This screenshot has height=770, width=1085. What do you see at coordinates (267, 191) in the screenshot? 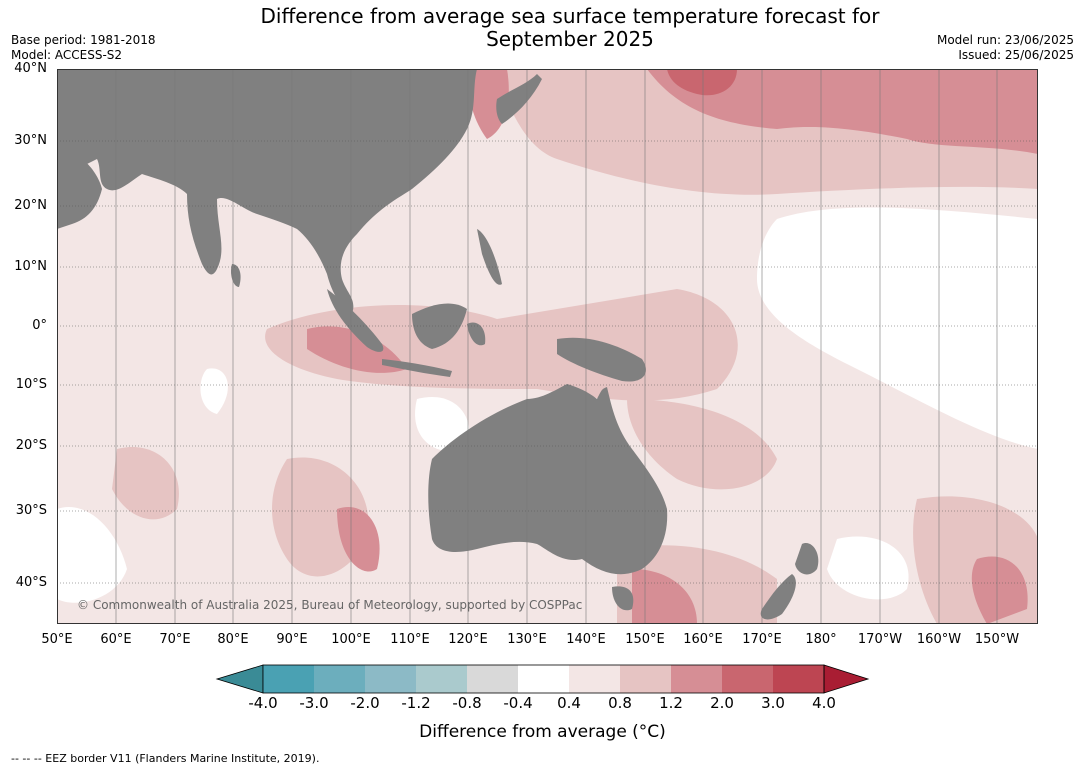
I see `landmass-asia` at bounding box center [267, 191].